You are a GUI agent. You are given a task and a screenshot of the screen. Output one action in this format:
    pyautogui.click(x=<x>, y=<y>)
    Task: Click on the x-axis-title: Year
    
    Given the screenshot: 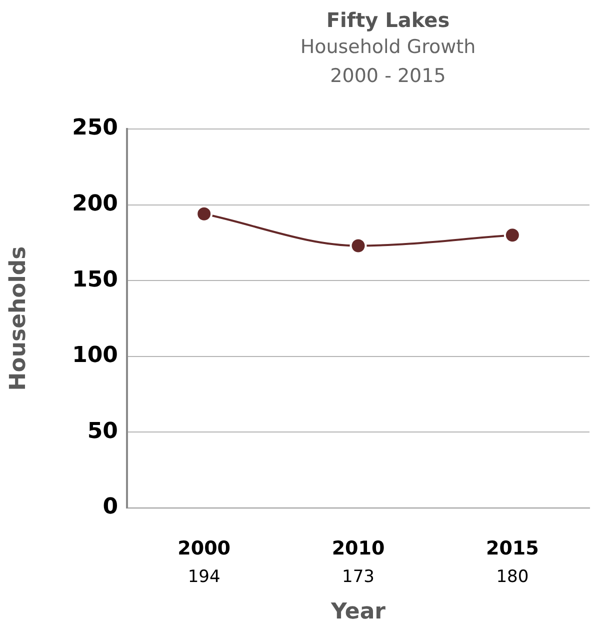 What is the action you would take?
    pyautogui.click(x=358, y=612)
    